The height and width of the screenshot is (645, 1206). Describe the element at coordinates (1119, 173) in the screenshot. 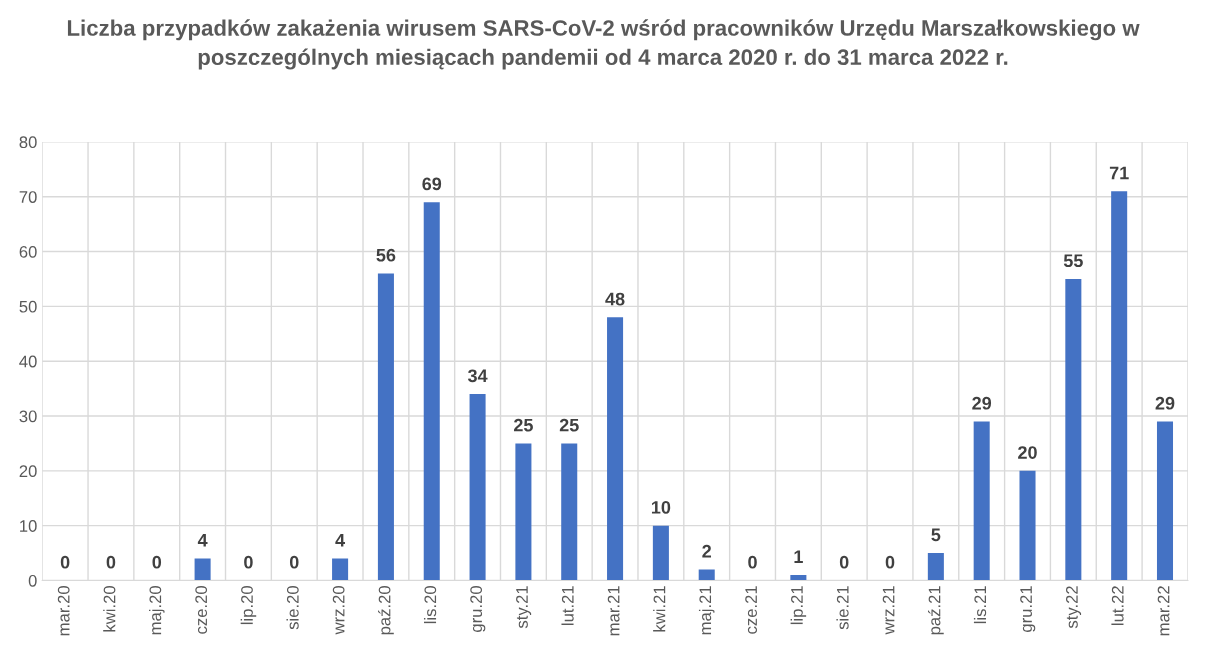

I see `data-label: 71` at that location.